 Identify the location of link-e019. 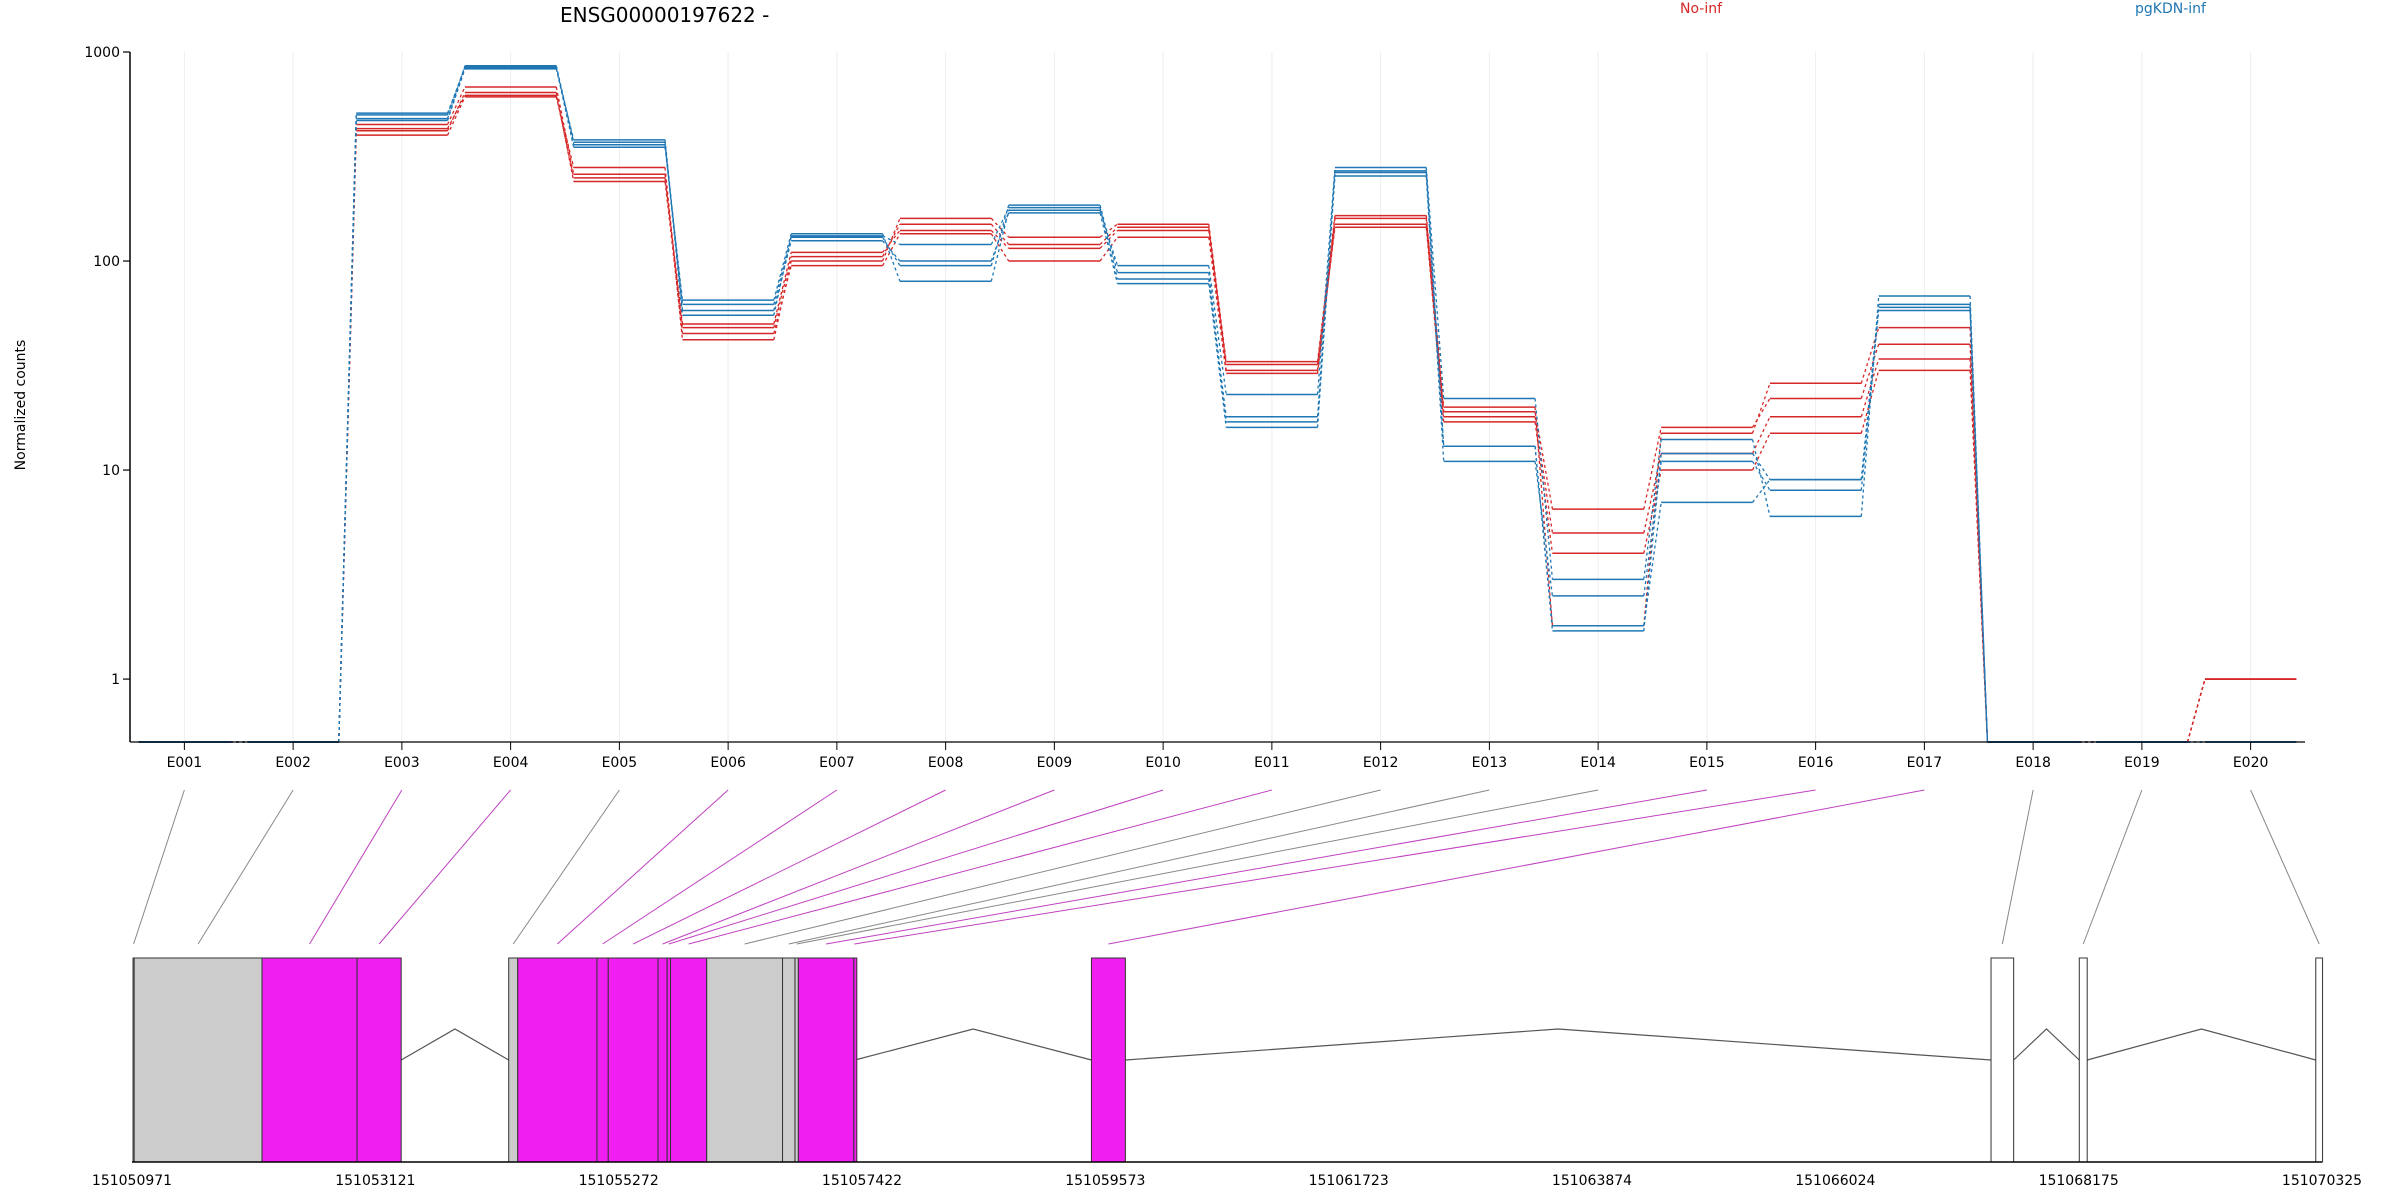
(2112, 867).